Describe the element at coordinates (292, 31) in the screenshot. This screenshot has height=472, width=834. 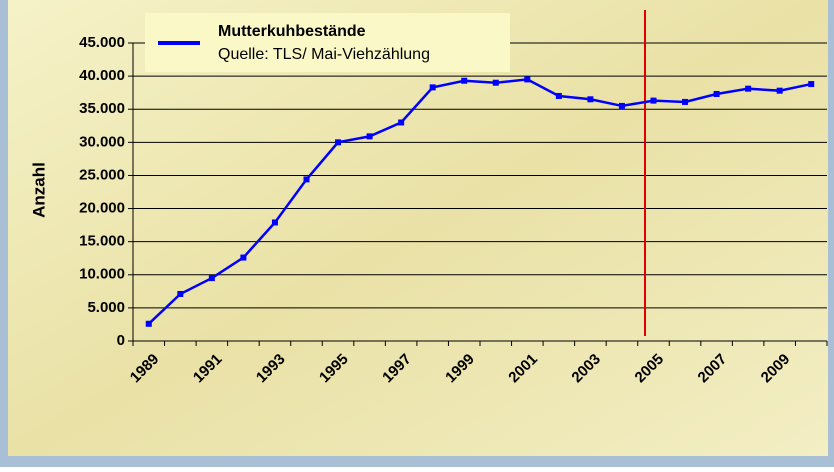
I see `legend-label: Mutterkuhbestände` at that location.